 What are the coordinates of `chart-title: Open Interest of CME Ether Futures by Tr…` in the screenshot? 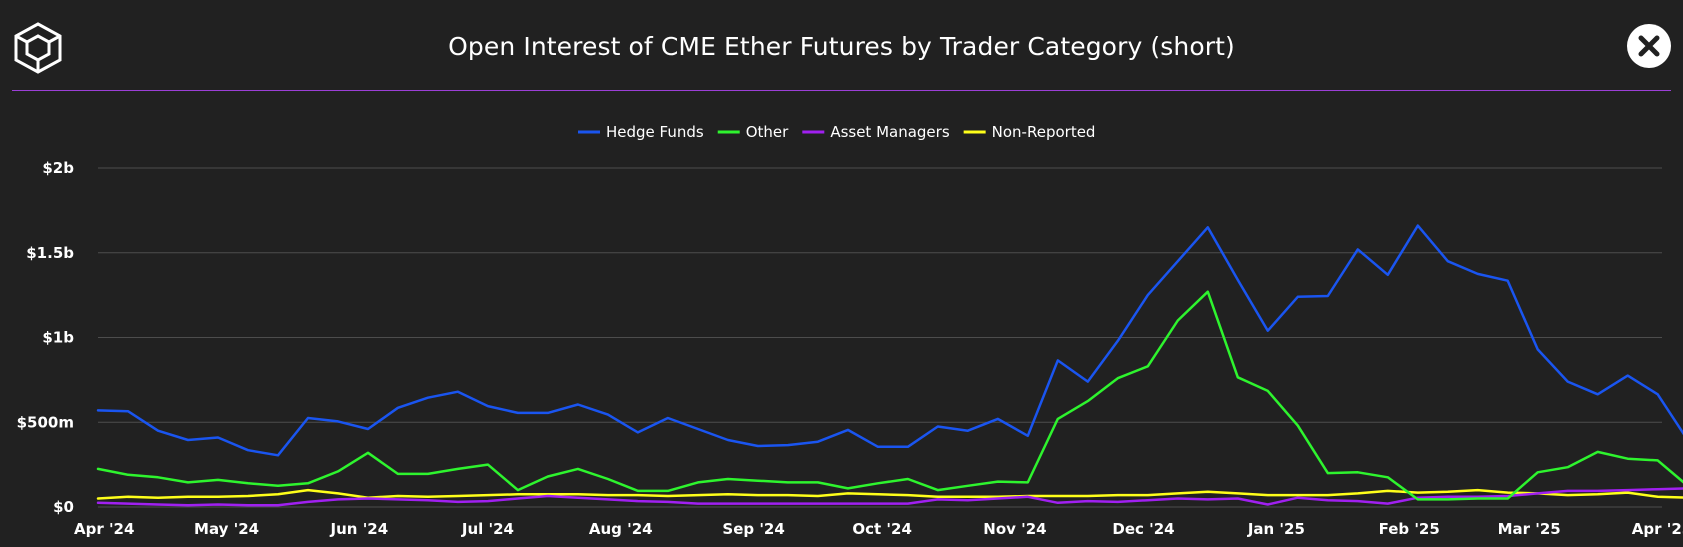 It's located at (841, 46).